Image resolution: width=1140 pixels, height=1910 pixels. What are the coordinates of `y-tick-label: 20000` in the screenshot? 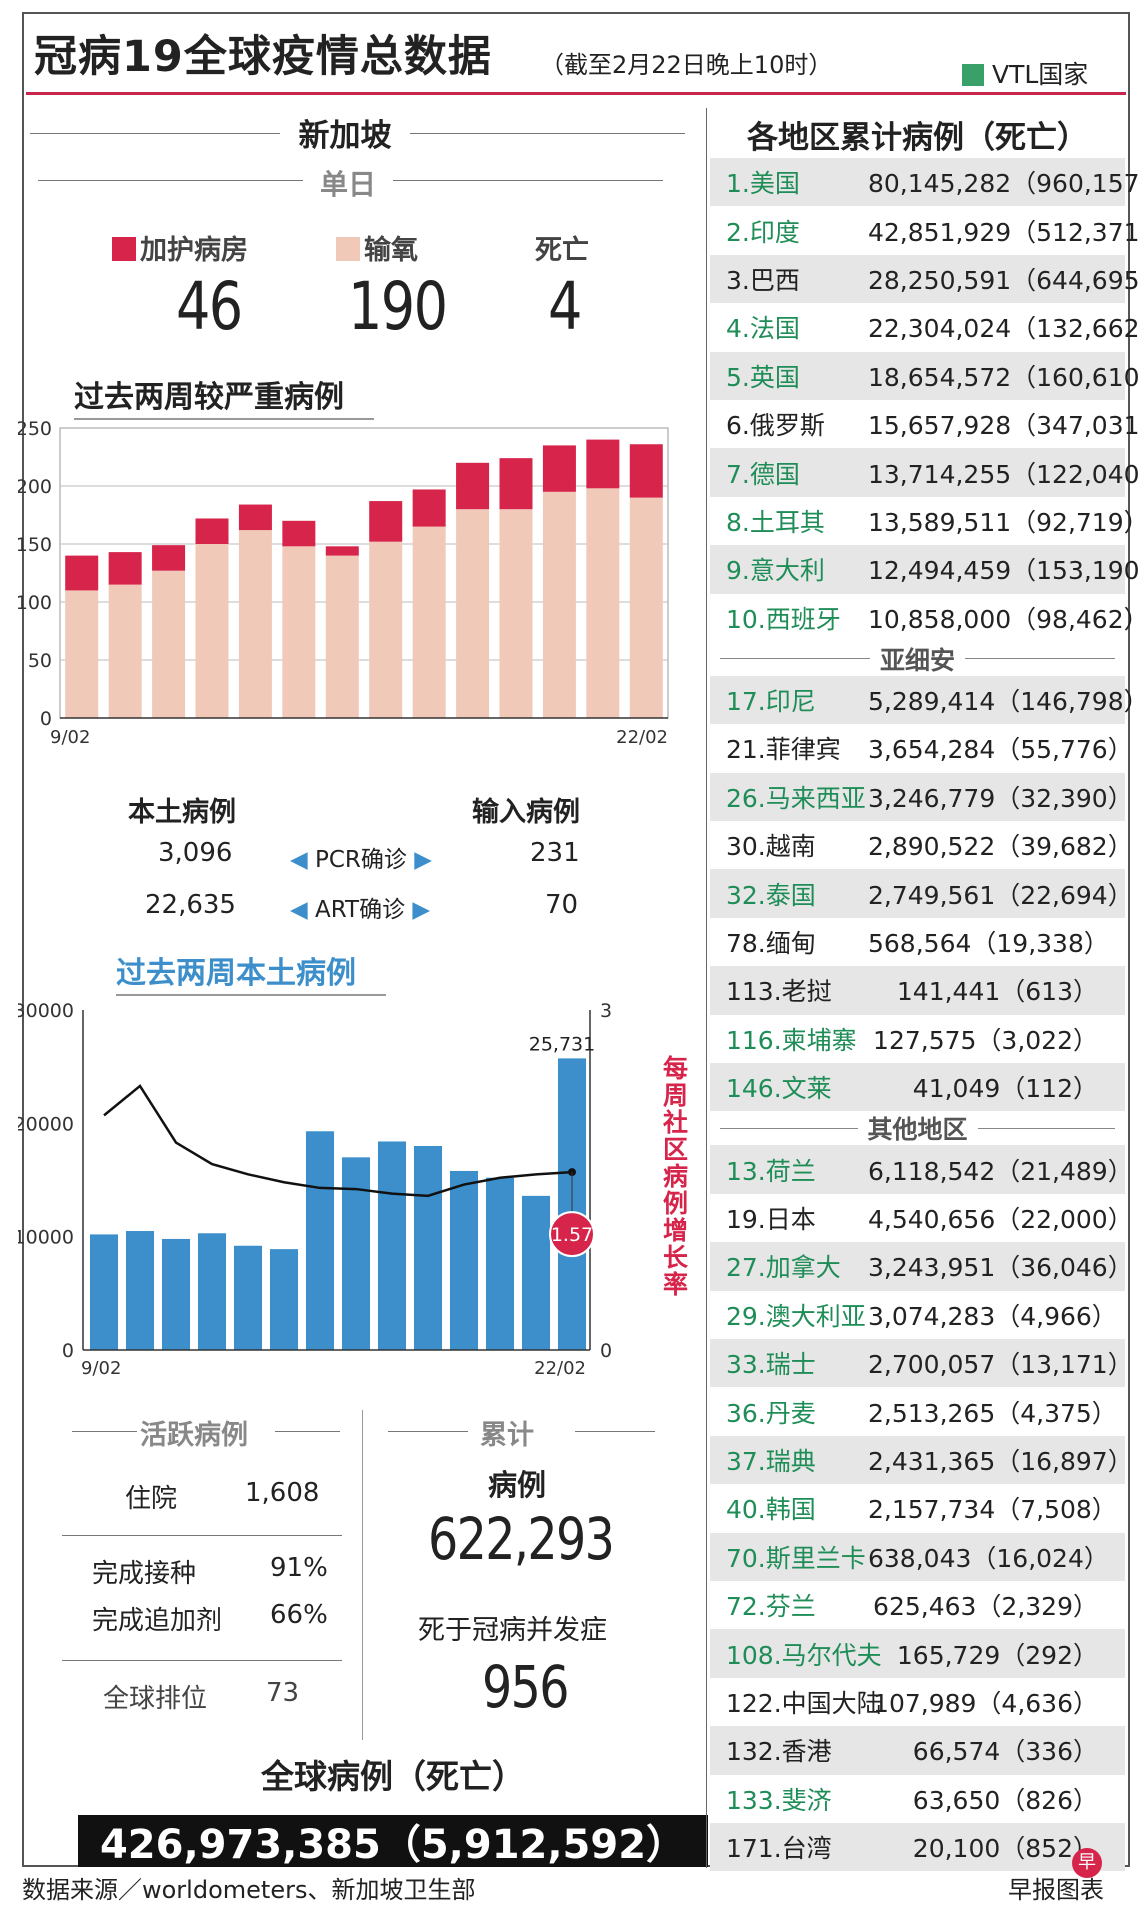 It's located at (46, 1124).